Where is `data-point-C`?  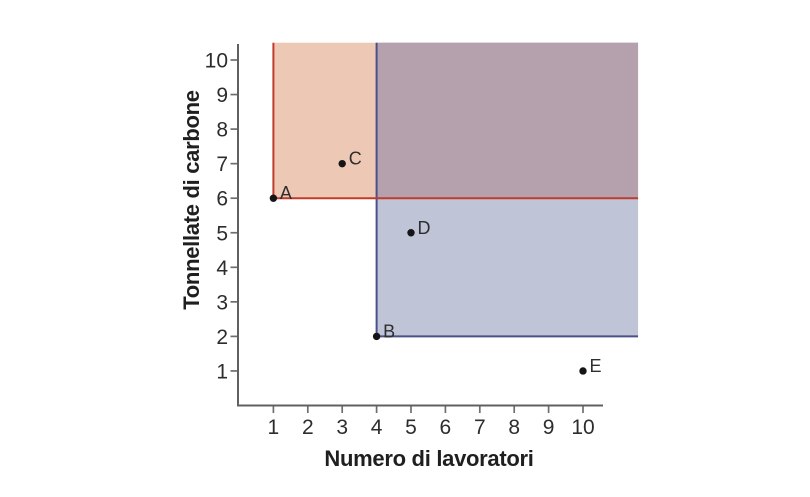
data-point-C is located at coordinates (342, 163).